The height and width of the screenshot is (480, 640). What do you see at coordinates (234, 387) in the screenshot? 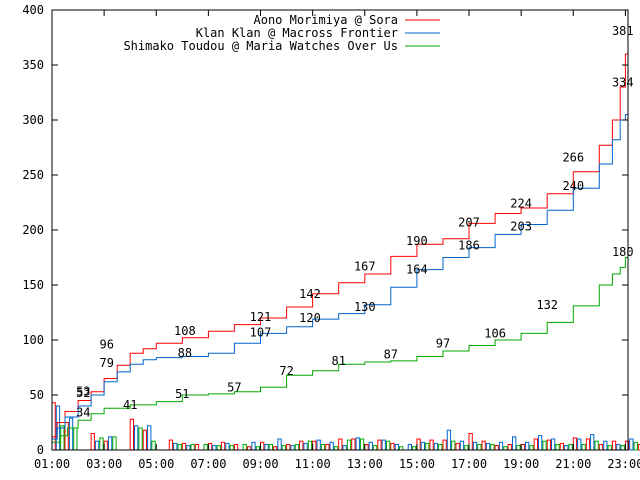
I see `data-label: 57` at bounding box center [234, 387].